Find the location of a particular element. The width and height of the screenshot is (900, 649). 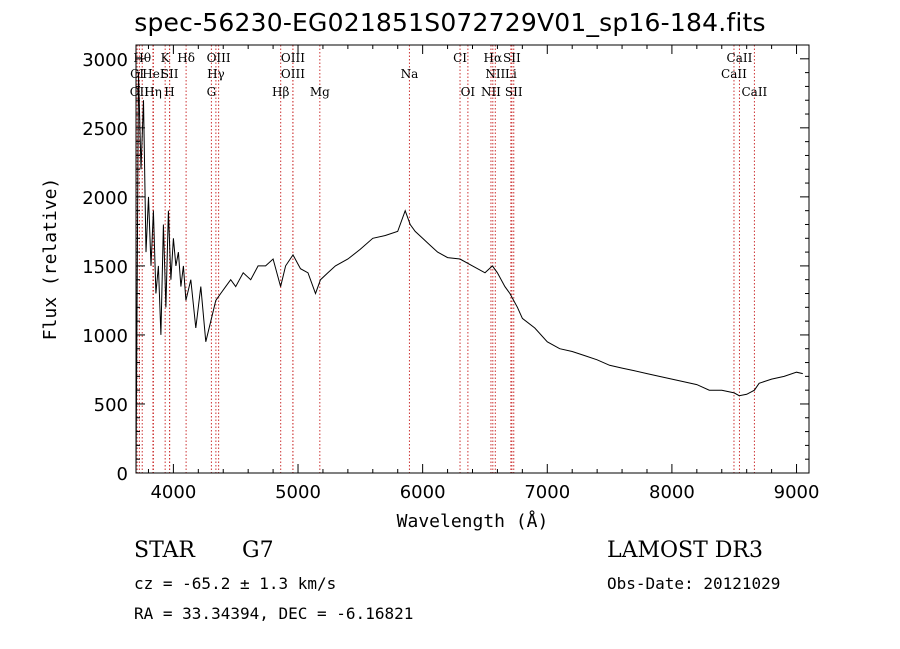

annotation-label-19: Hα is located at coordinates (493, 58).